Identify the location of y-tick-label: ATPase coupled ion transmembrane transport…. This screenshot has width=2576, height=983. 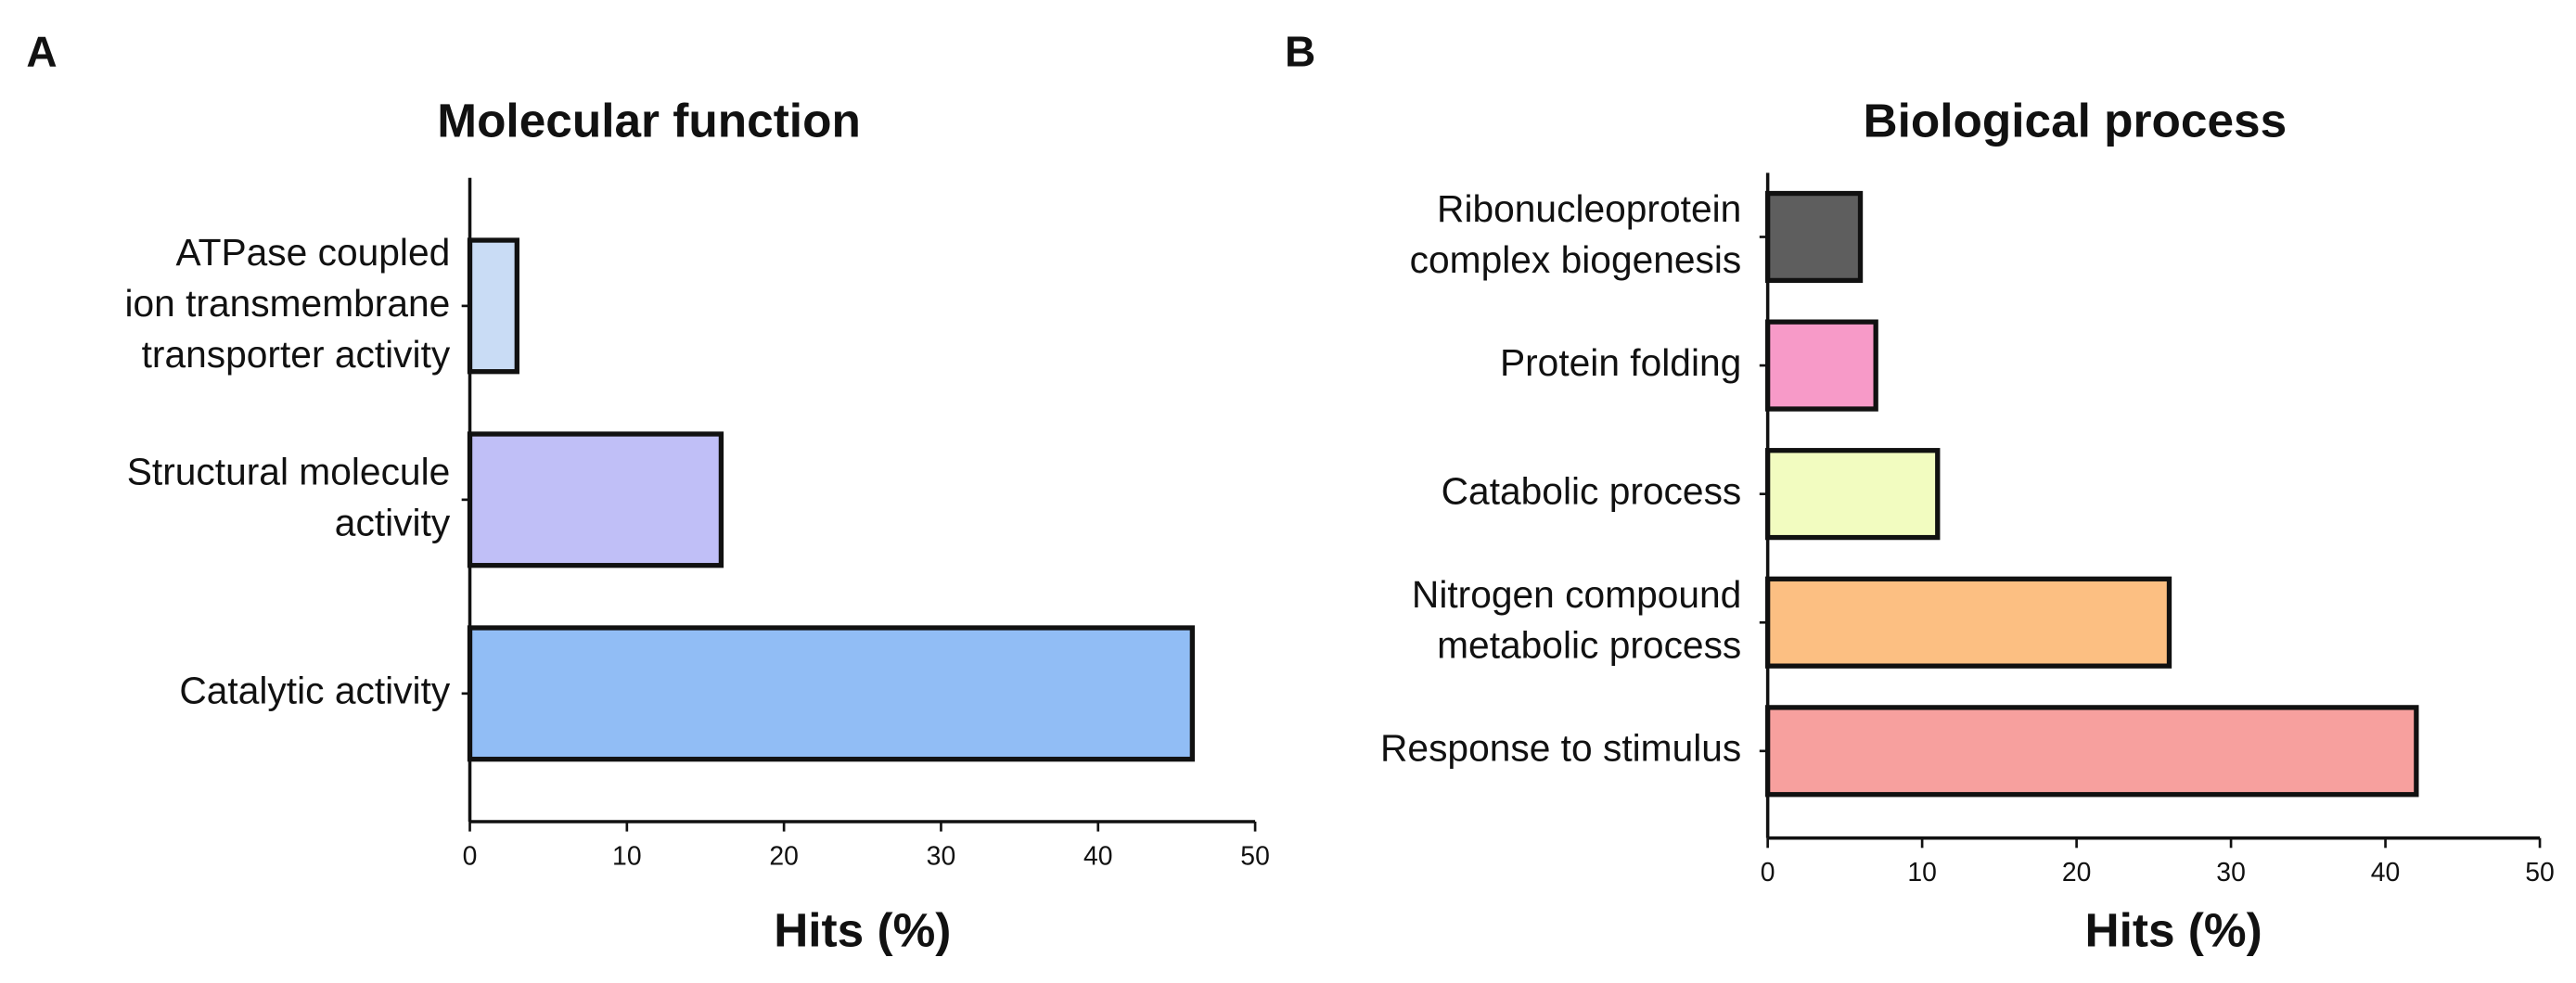
(287, 303).